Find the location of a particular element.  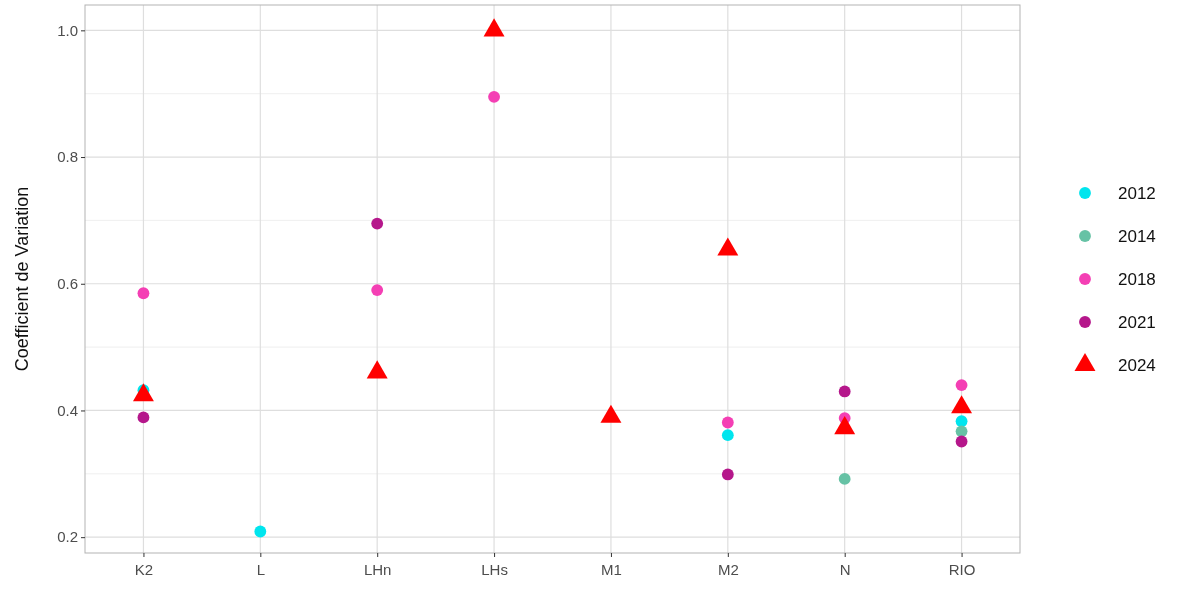

legend-label: 2014 is located at coordinates (1137, 236).